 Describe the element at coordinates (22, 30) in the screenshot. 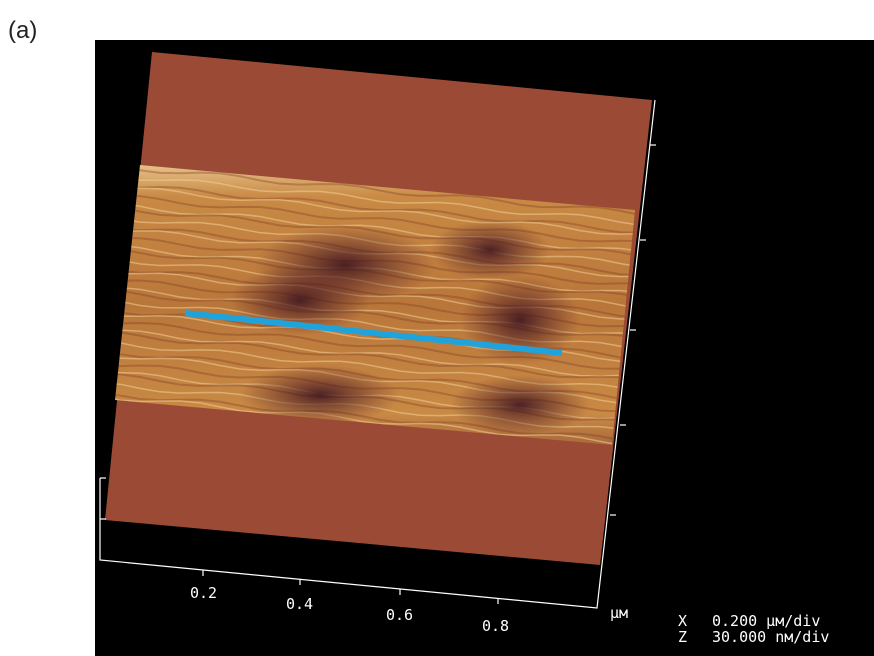

I see `panel-label: (a)` at that location.